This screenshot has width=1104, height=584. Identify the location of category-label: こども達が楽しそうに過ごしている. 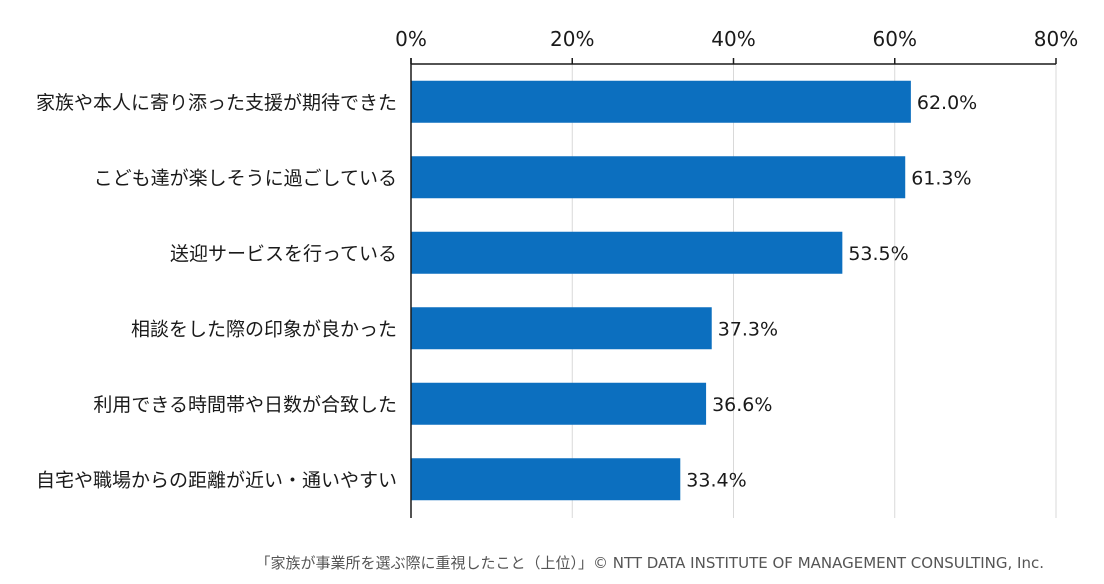
(245, 178).